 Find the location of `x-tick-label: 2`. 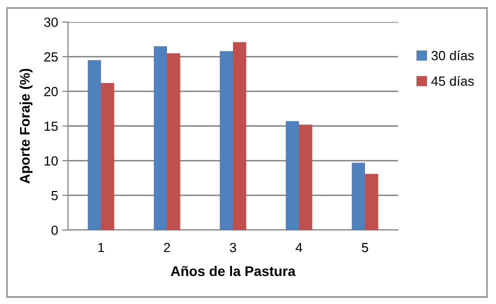

x-tick-label: 2 is located at coordinates (167, 247).